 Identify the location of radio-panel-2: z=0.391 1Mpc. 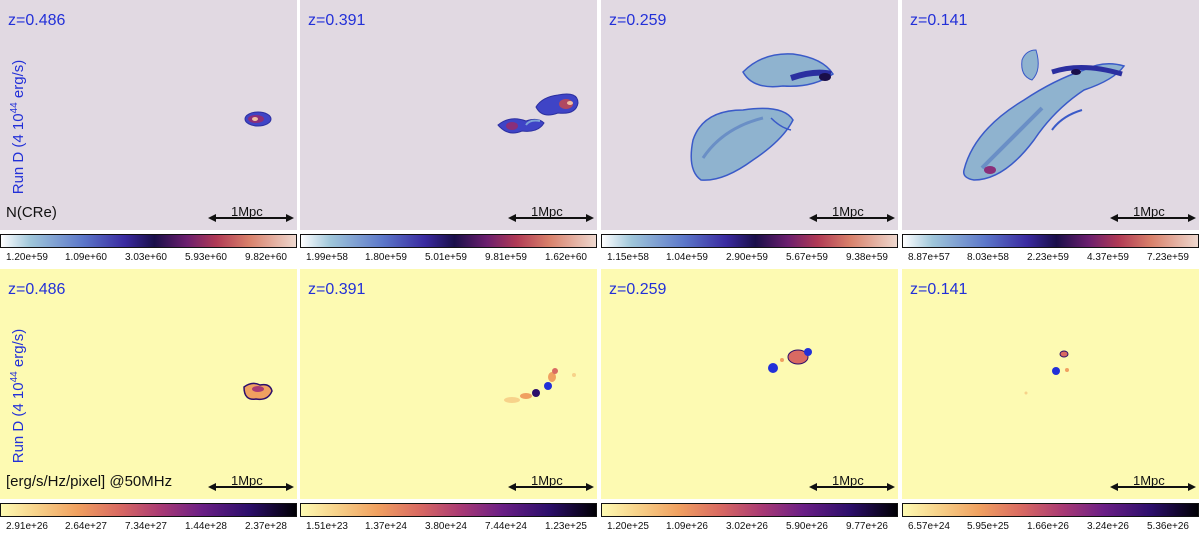
(448, 384).